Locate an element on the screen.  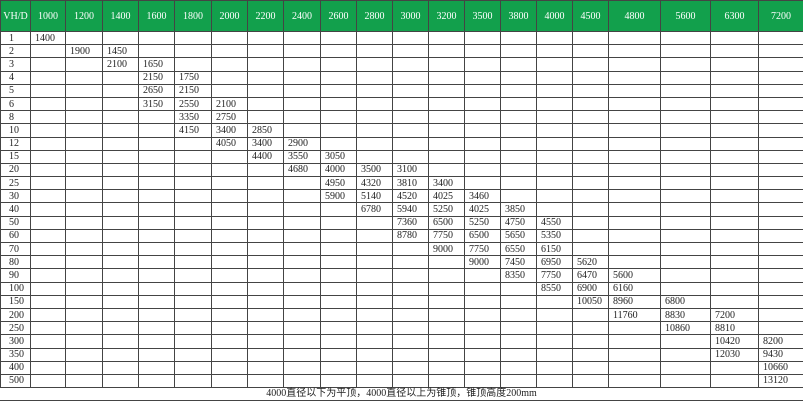
row-header: 200 is located at coordinates (16, 314).